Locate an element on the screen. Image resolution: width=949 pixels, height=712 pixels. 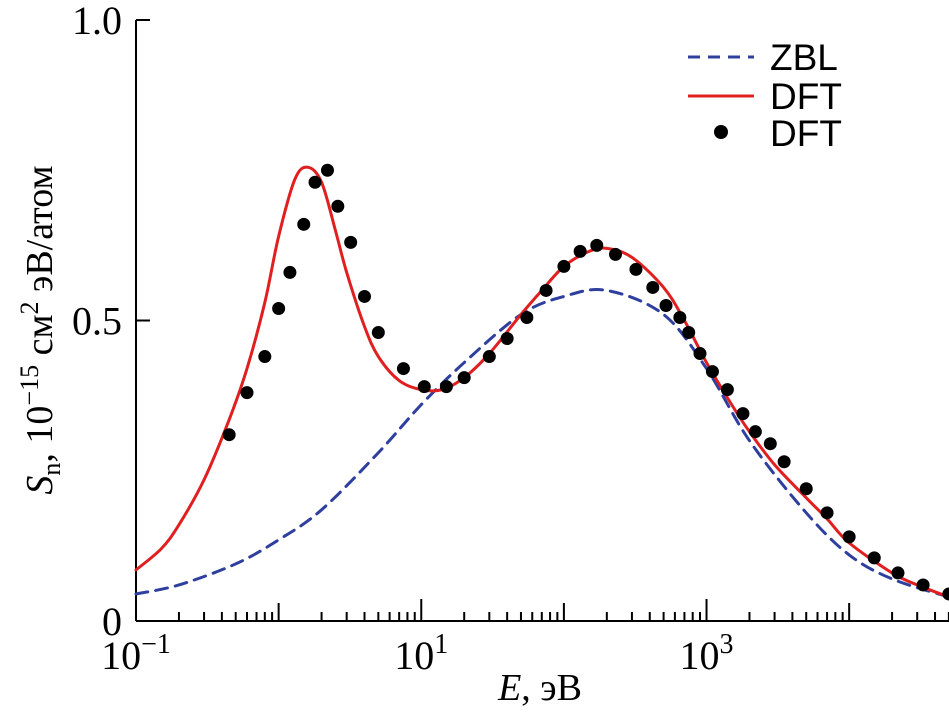
y-tick-label: 0.5 is located at coordinates (97, 321).